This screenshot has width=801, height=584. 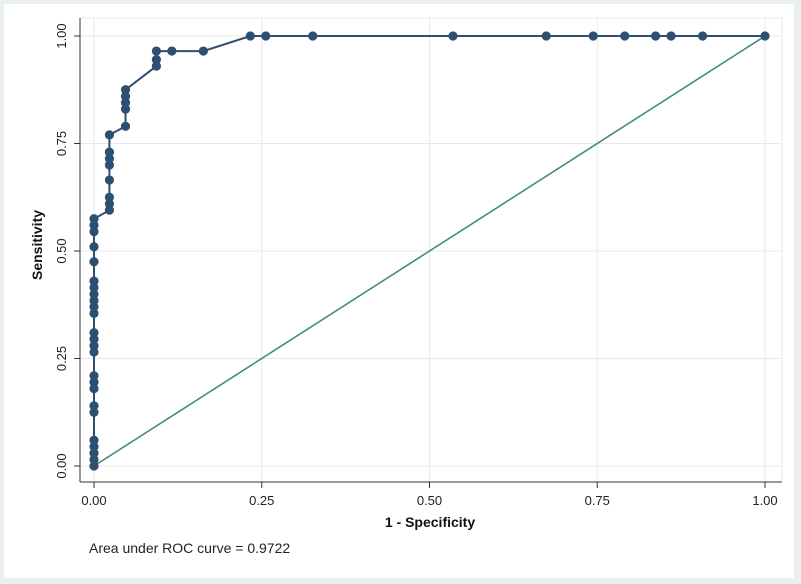 What do you see at coordinates (93, 500) in the screenshot?
I see `x-tick-label: 0.00` at bounding box center [93, 500].